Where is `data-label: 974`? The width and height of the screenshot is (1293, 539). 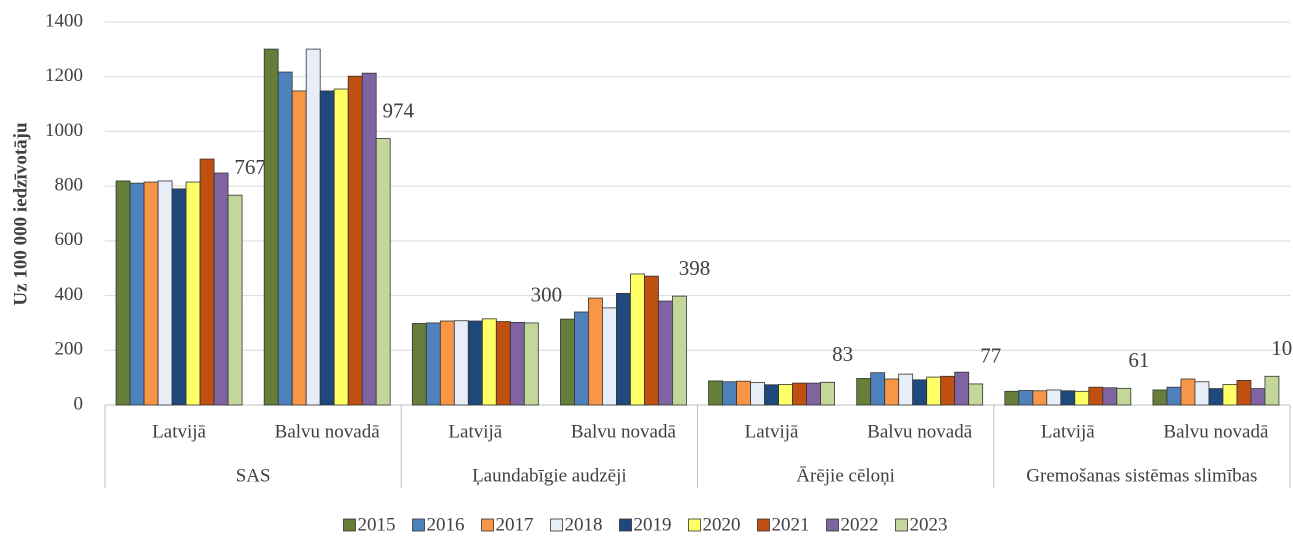 data-label: 974 is located at coordinates (398, 110).